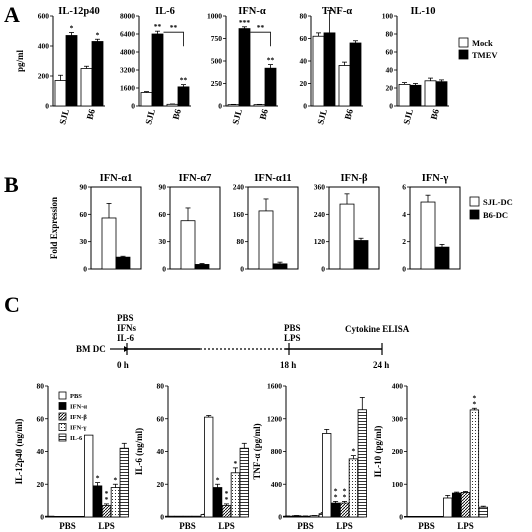  Describe the element at coordinates (377, 329) in the screenshot. I see `timeline-end-text: Cytokine ELISA` at that location.